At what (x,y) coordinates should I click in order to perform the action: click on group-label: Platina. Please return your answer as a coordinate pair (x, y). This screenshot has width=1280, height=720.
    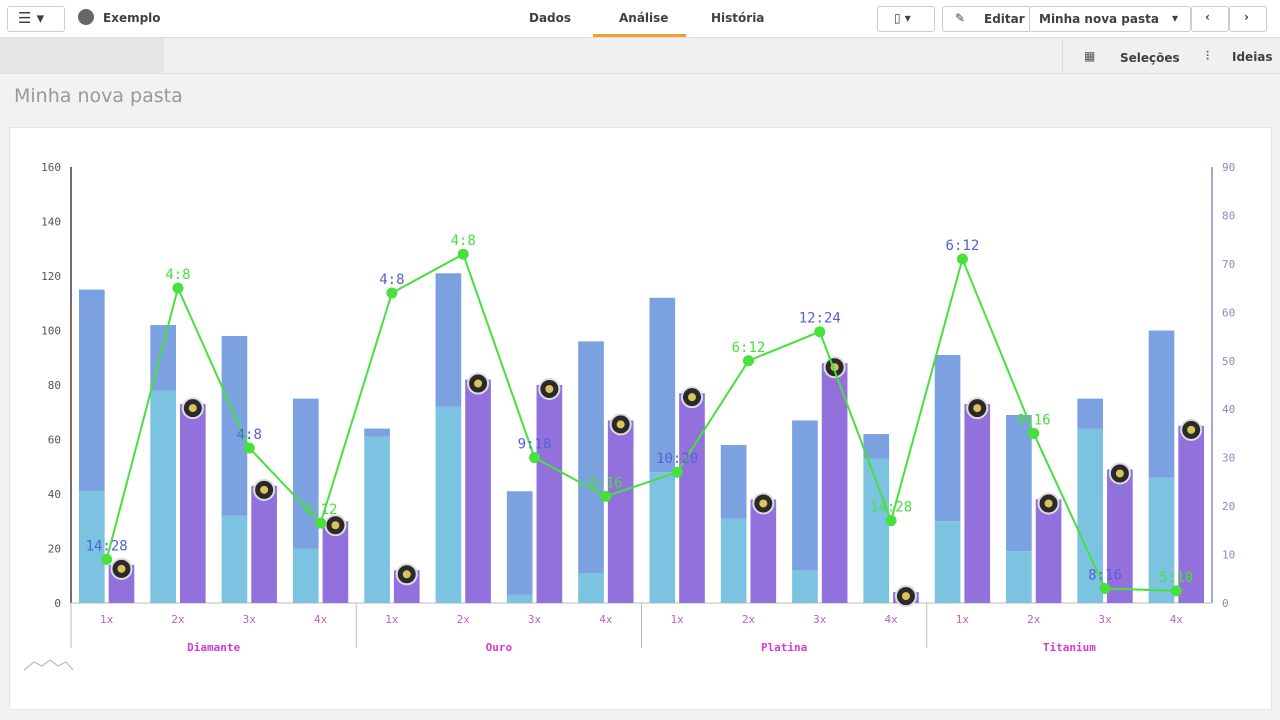
    Looking at the image, I should click on (784, 647).